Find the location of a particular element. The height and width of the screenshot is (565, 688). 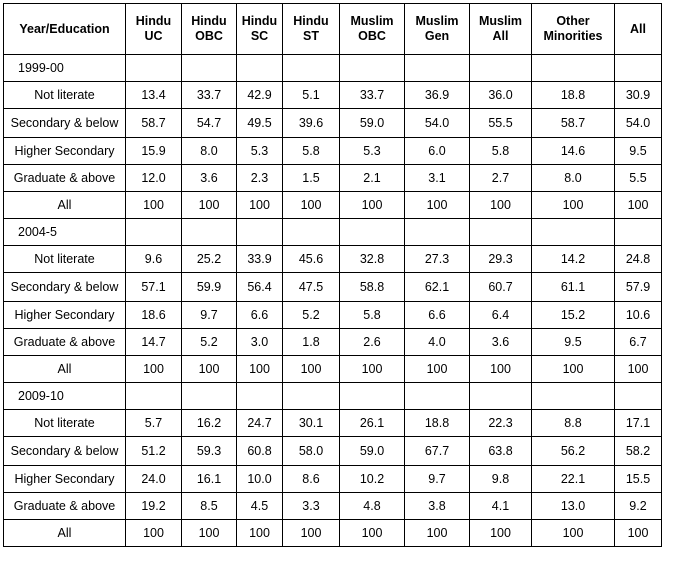

table-cell: 2.6 is located at coordinates (372, 342).